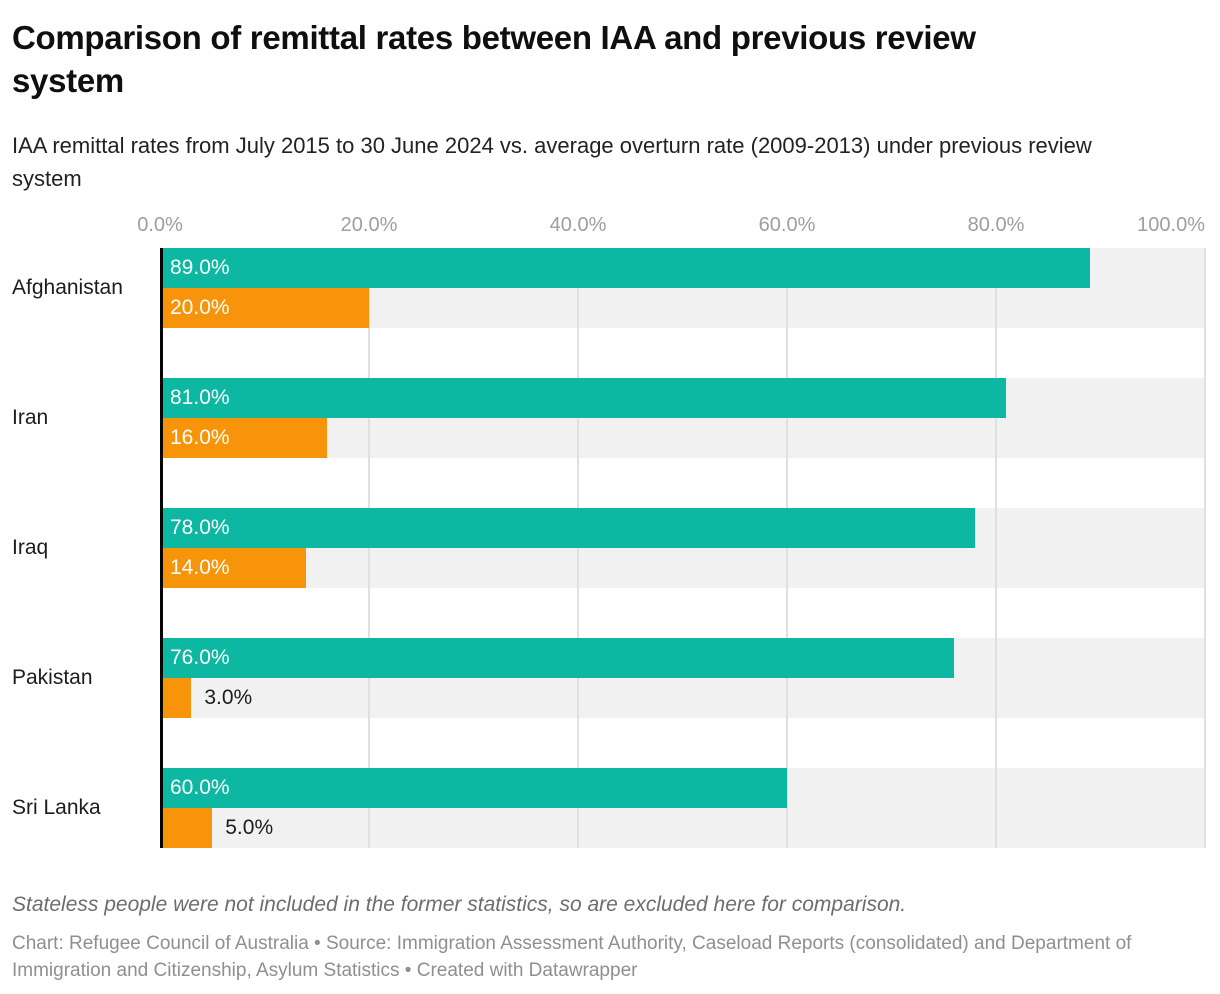 The image size is (1220, 994). What do you see at coordinates (996, 225) in the screenshot?
I see `x-tick-label: 80.0%` at bounding box center [996, 225].